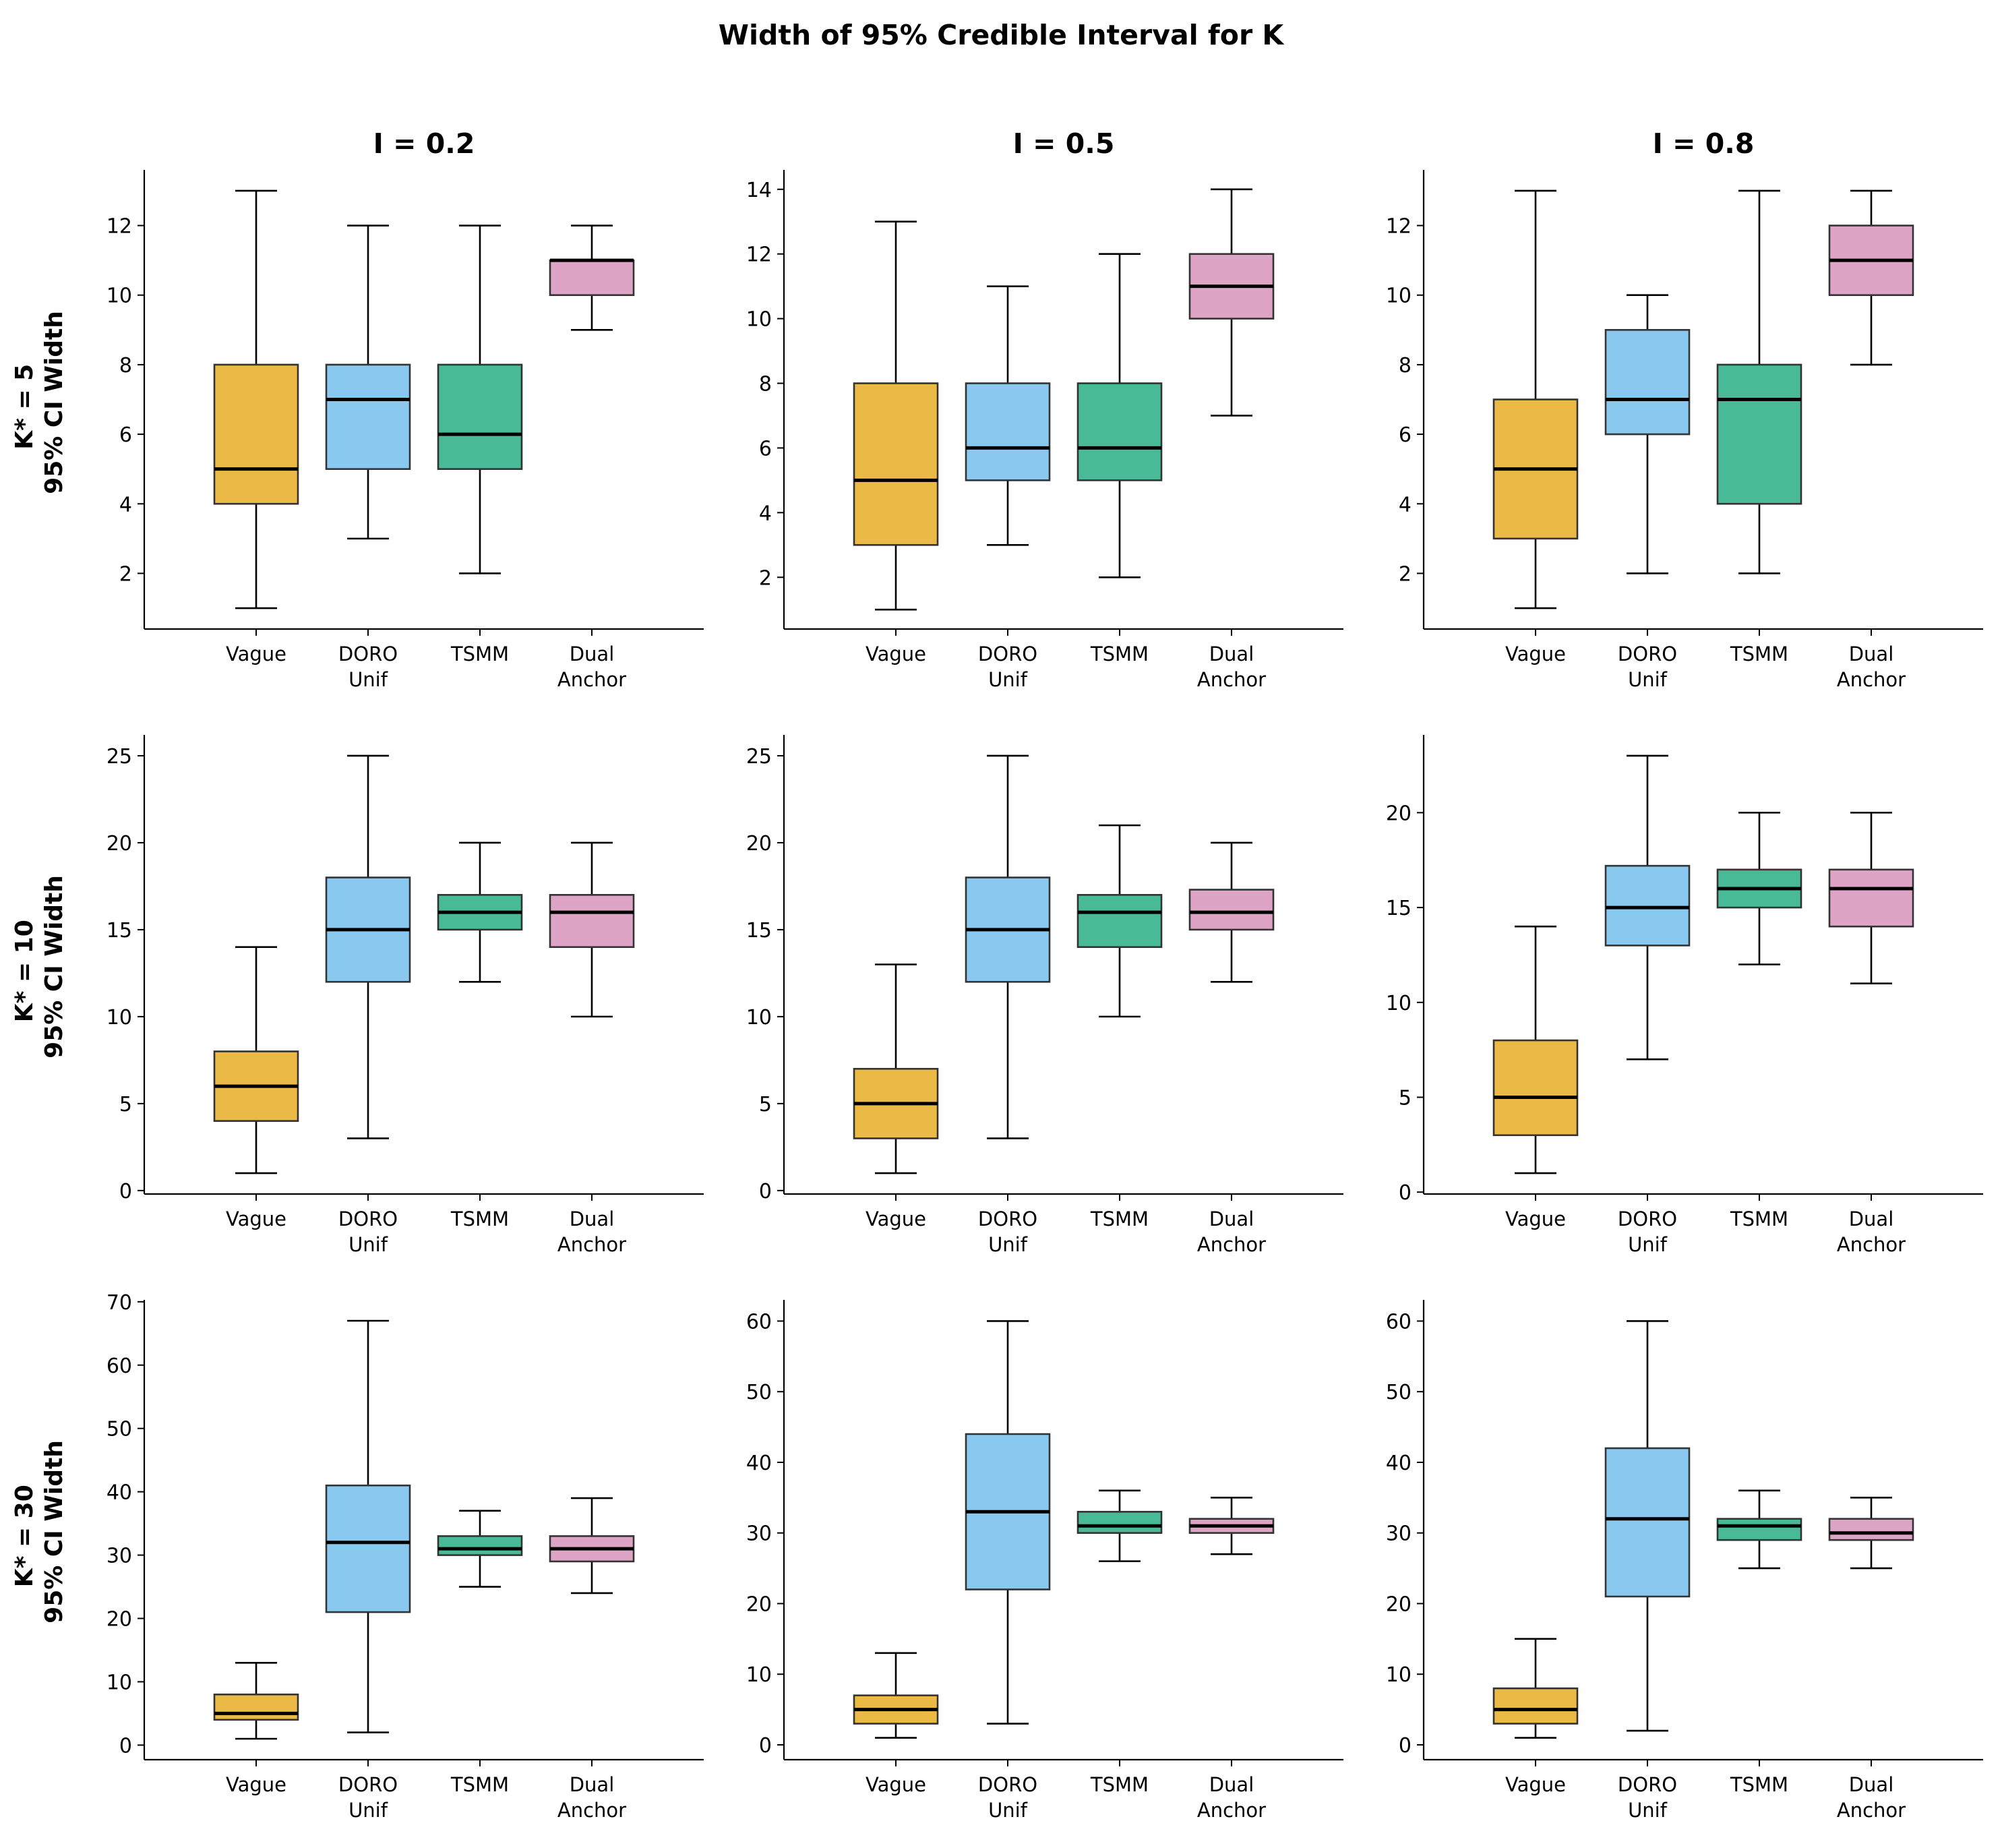  Describe the element at coordinates (759, 931) in the screenshot. I see `y-tick-label: 15` at that location.